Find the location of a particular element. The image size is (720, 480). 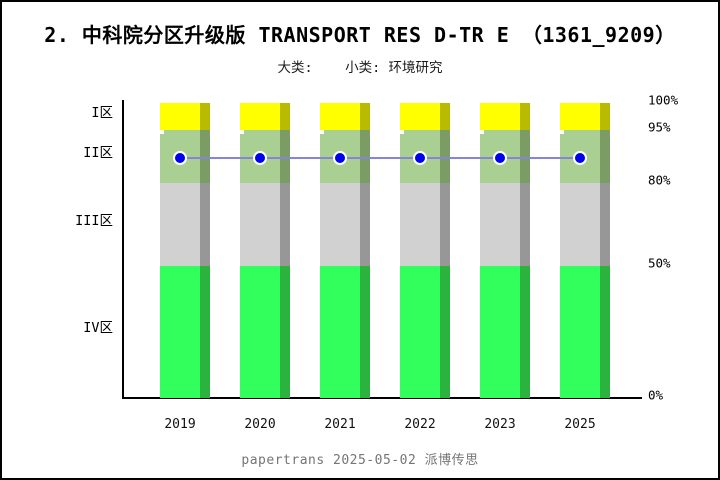

percentile-trend-line is located at coordinates (380, 158).